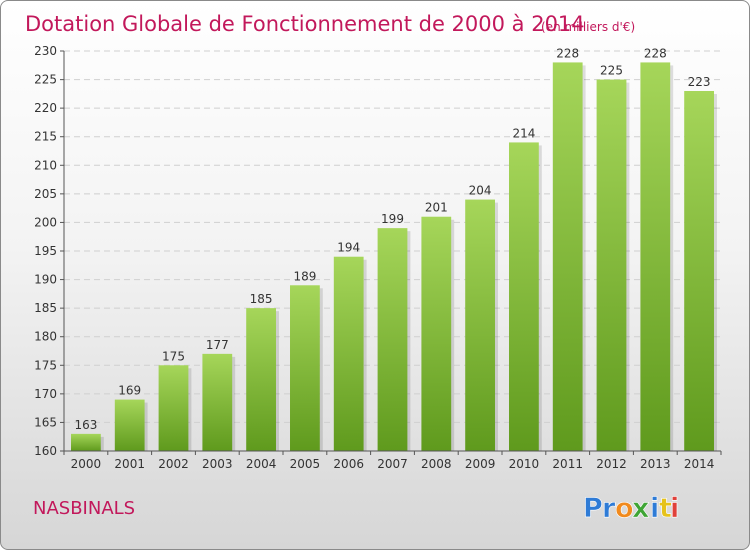 Image resolution: width=750 pixels, height=550 pixels. What do you see at coordinates (699, 82) in the screenshot?
I see `bar-value-label: 223` at bounding box center [699, 82].